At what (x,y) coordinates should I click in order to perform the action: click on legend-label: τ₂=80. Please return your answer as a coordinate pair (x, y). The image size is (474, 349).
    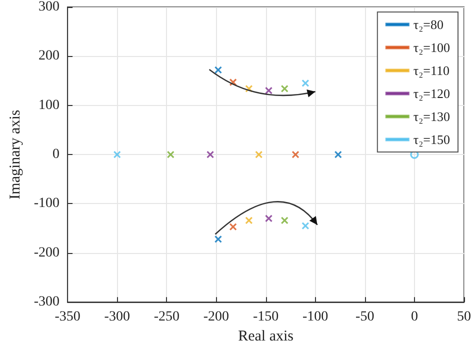
    Looking at the image, I should click on (428, 24).